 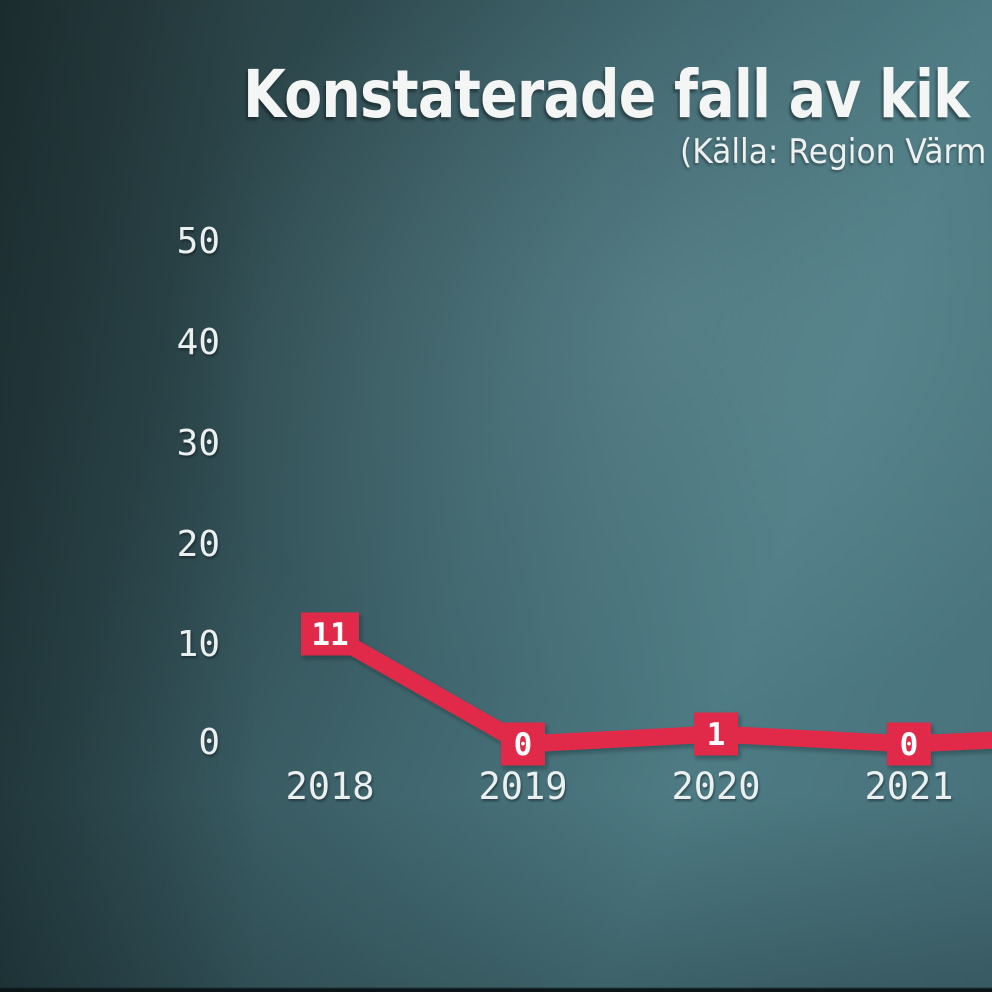 I want to click on chart-title: Konstaterade fall av kik, so click(x=606, y=94).